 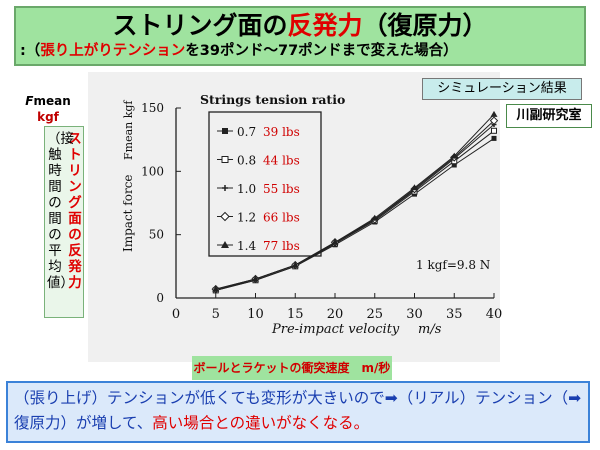 What do you see at coordinates (152, 171) in the screenshot?
I see `y-tick-label: 100` at bounding box center [152, 171].